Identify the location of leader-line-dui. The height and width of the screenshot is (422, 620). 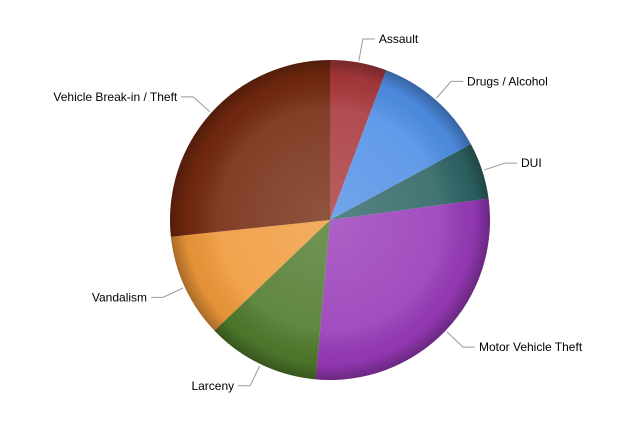
(500, 166).